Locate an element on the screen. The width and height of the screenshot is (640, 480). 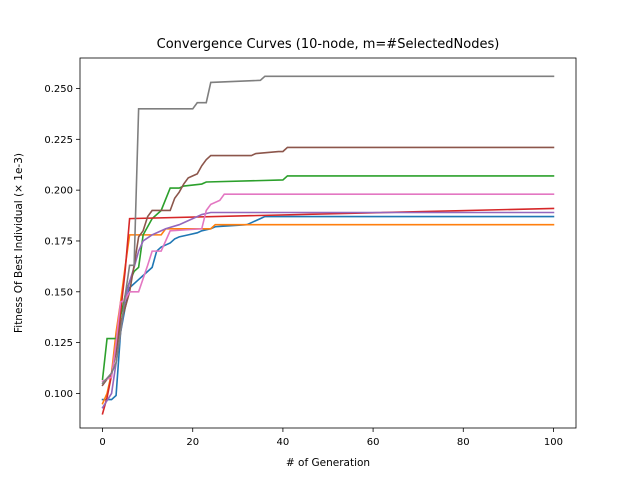
x-tick-label: 0 is located at coordinates (102, 442).